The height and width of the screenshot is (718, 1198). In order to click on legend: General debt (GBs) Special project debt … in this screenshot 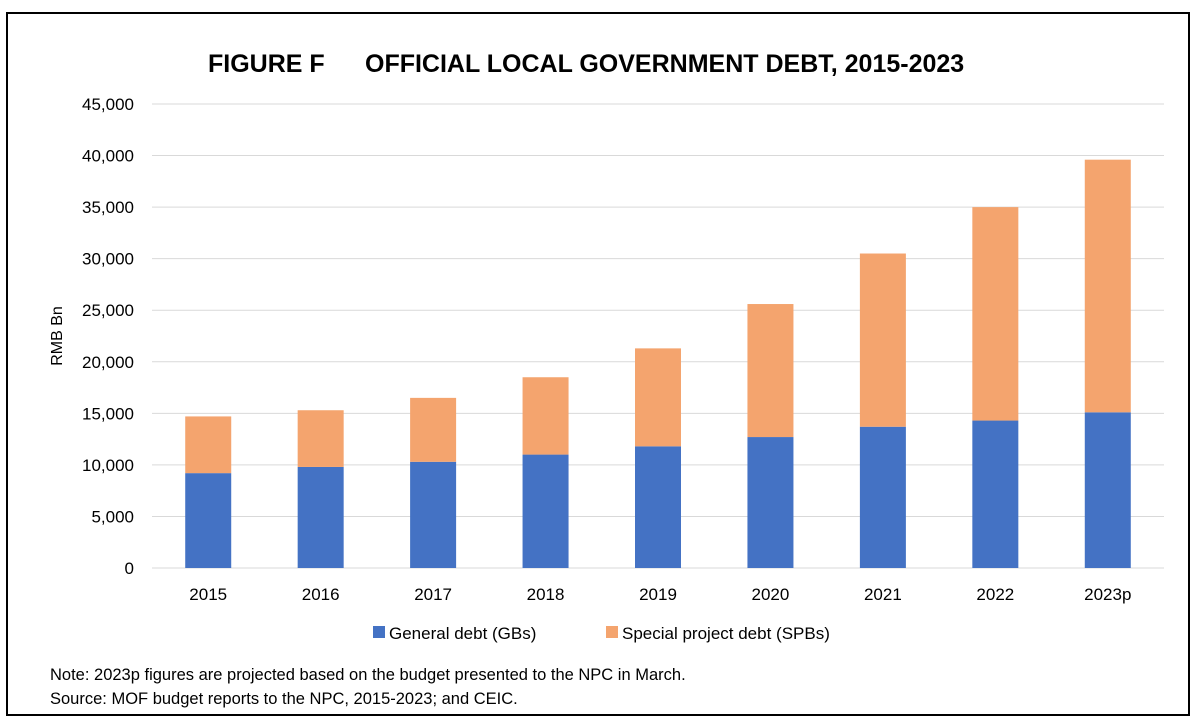, I will do `click(601, 633)`.